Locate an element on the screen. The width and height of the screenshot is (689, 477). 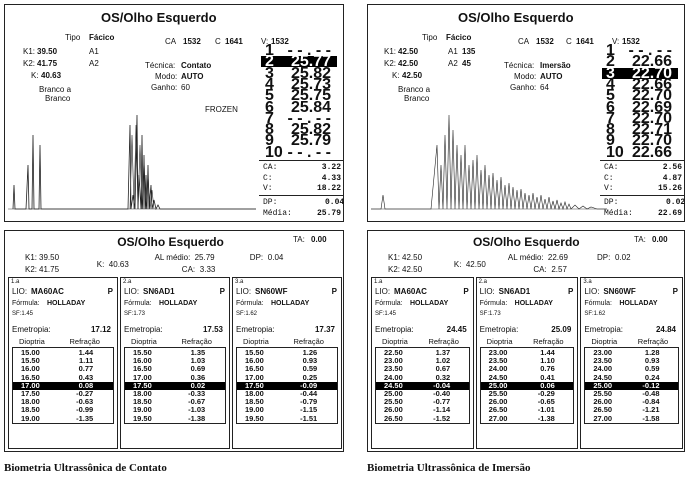
dp-value: 0.02 is located at coordinates (676, 202).